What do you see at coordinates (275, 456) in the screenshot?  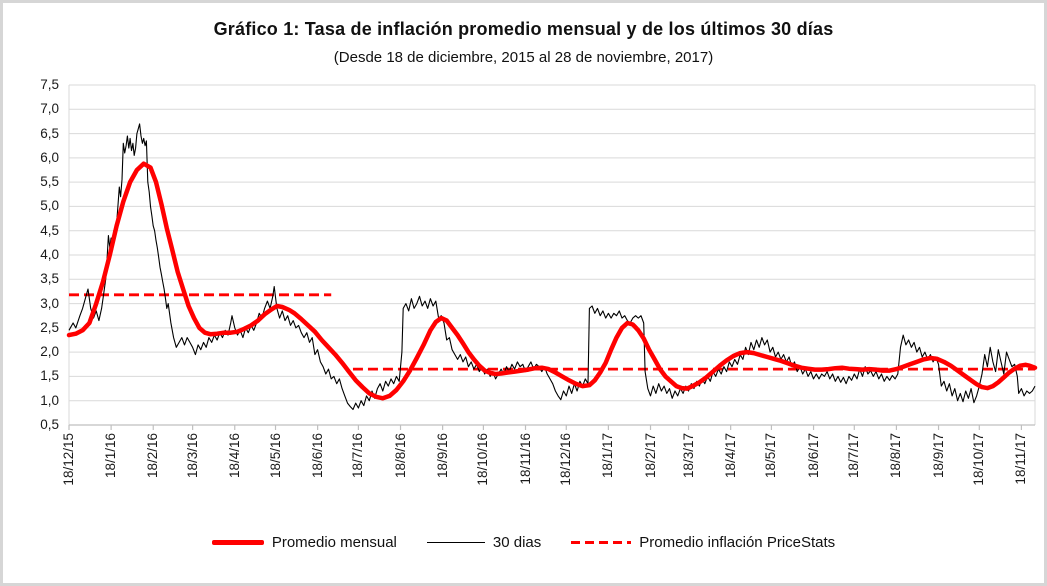 I see `x-tick-label: 18/5/16` at bounding box center [275, 456].